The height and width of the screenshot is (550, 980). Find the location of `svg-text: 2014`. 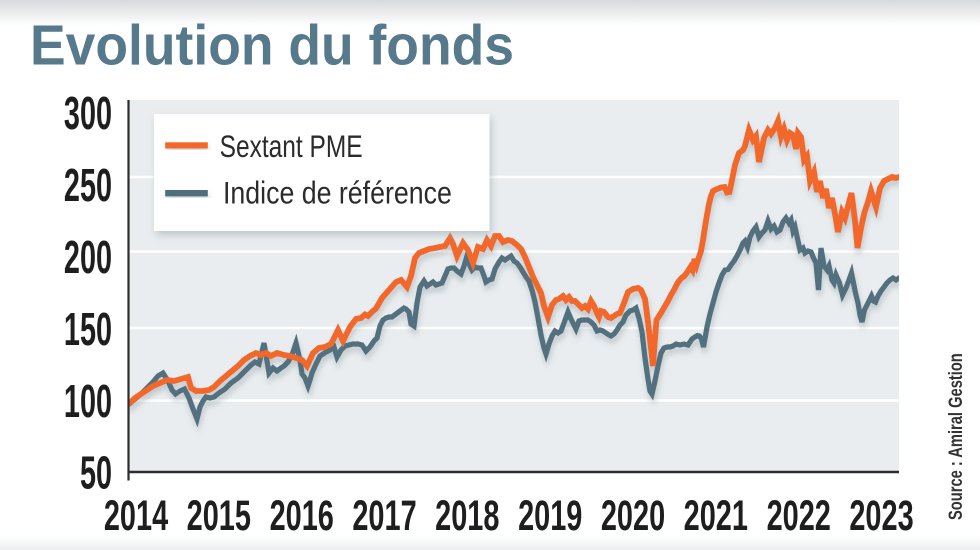

svg-text: 2014 is located at coordinates (136, 515).